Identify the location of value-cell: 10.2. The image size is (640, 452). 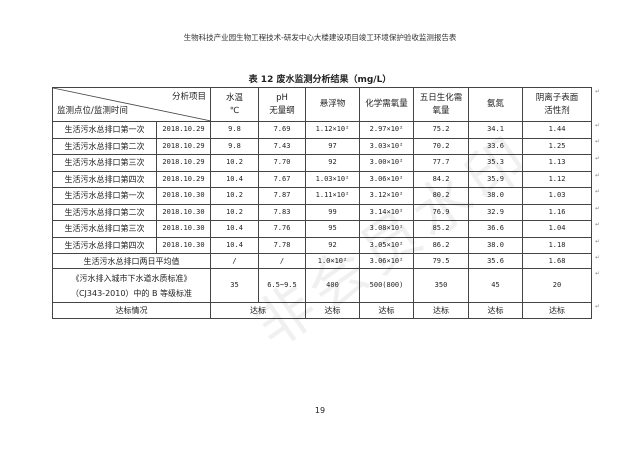
(234, 212).